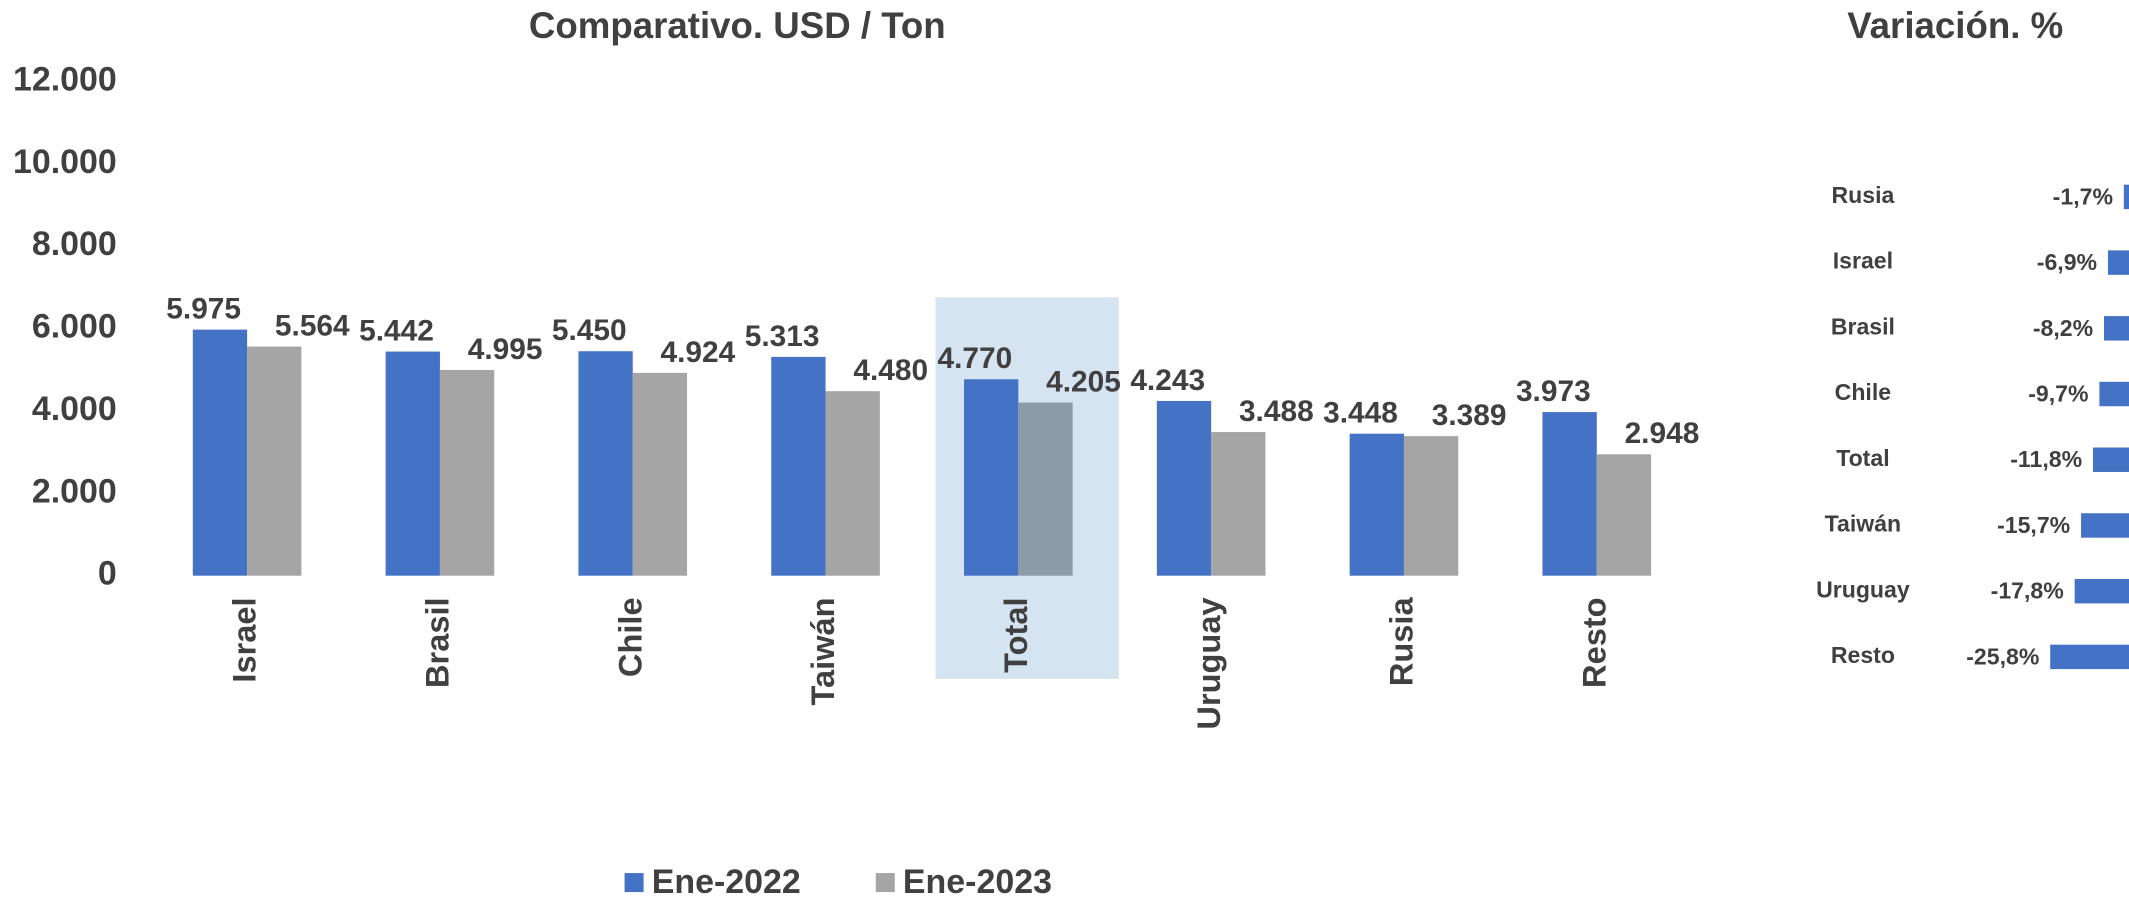 The width and height of the screenshot is (2129, 898). What do you see at coordinates (1662, 433) in the screenshot?
I see `data-label: 2.948` at bounding box center [1662, 433].